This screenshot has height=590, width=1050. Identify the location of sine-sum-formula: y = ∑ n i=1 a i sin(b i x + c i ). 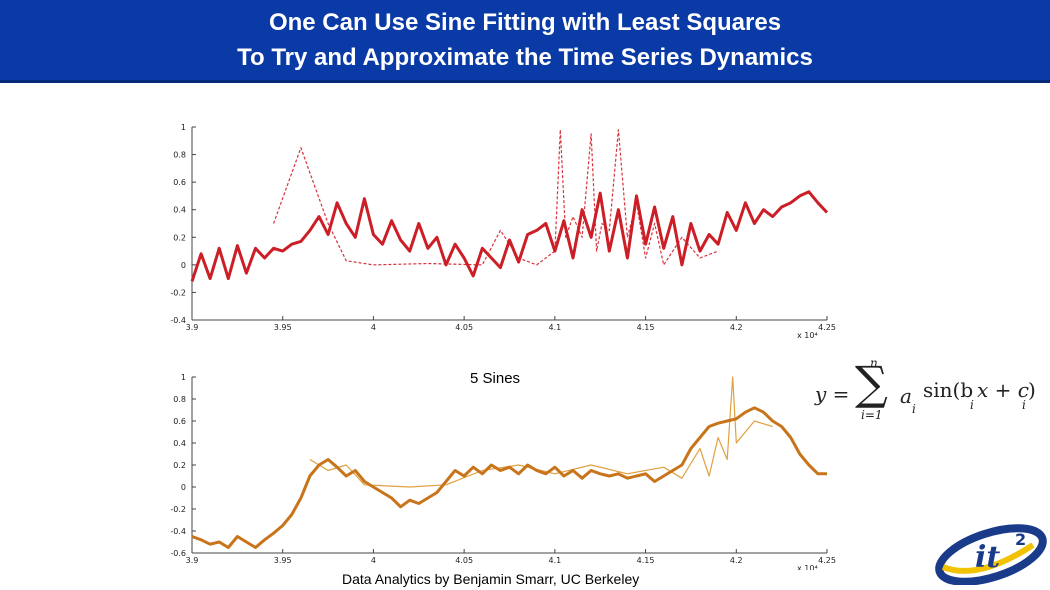
(927, 391).